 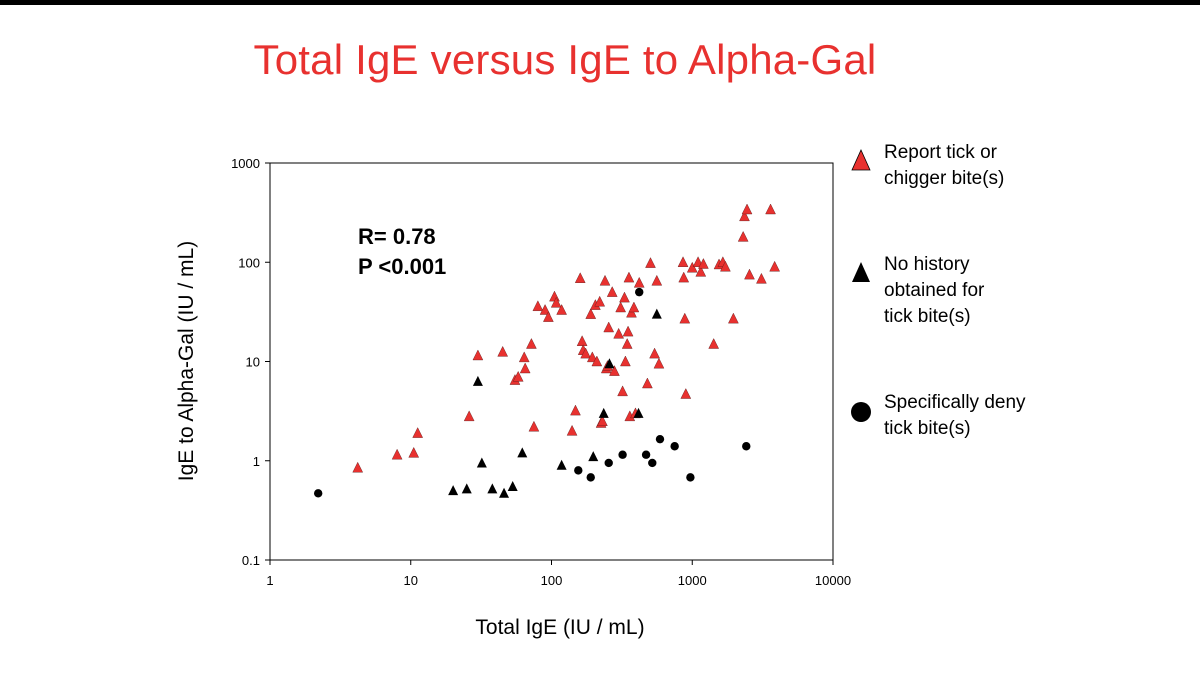 What do you see at coordinates (411, 580) in the screenshot?
I see `x-tick-label-1: 10` at bounding box center [411, 580].